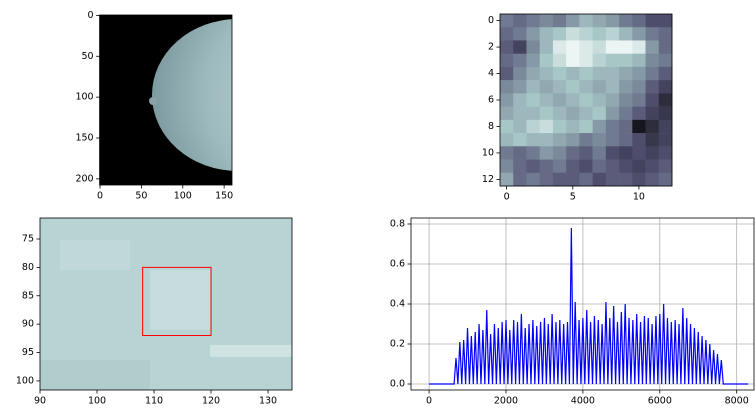 The height and width of the screenshot is (410, 756). What do you see at coordinates (660, 401) in the screenshot?
I see `x-tick-label: 6000` at bounding box center [660, 401].